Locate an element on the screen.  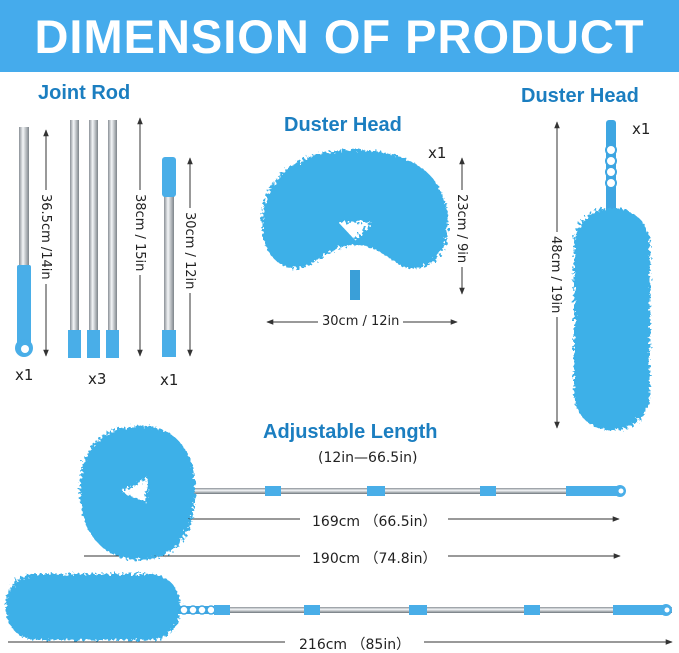
ring-duster-head is located at coordinates (355, 225).